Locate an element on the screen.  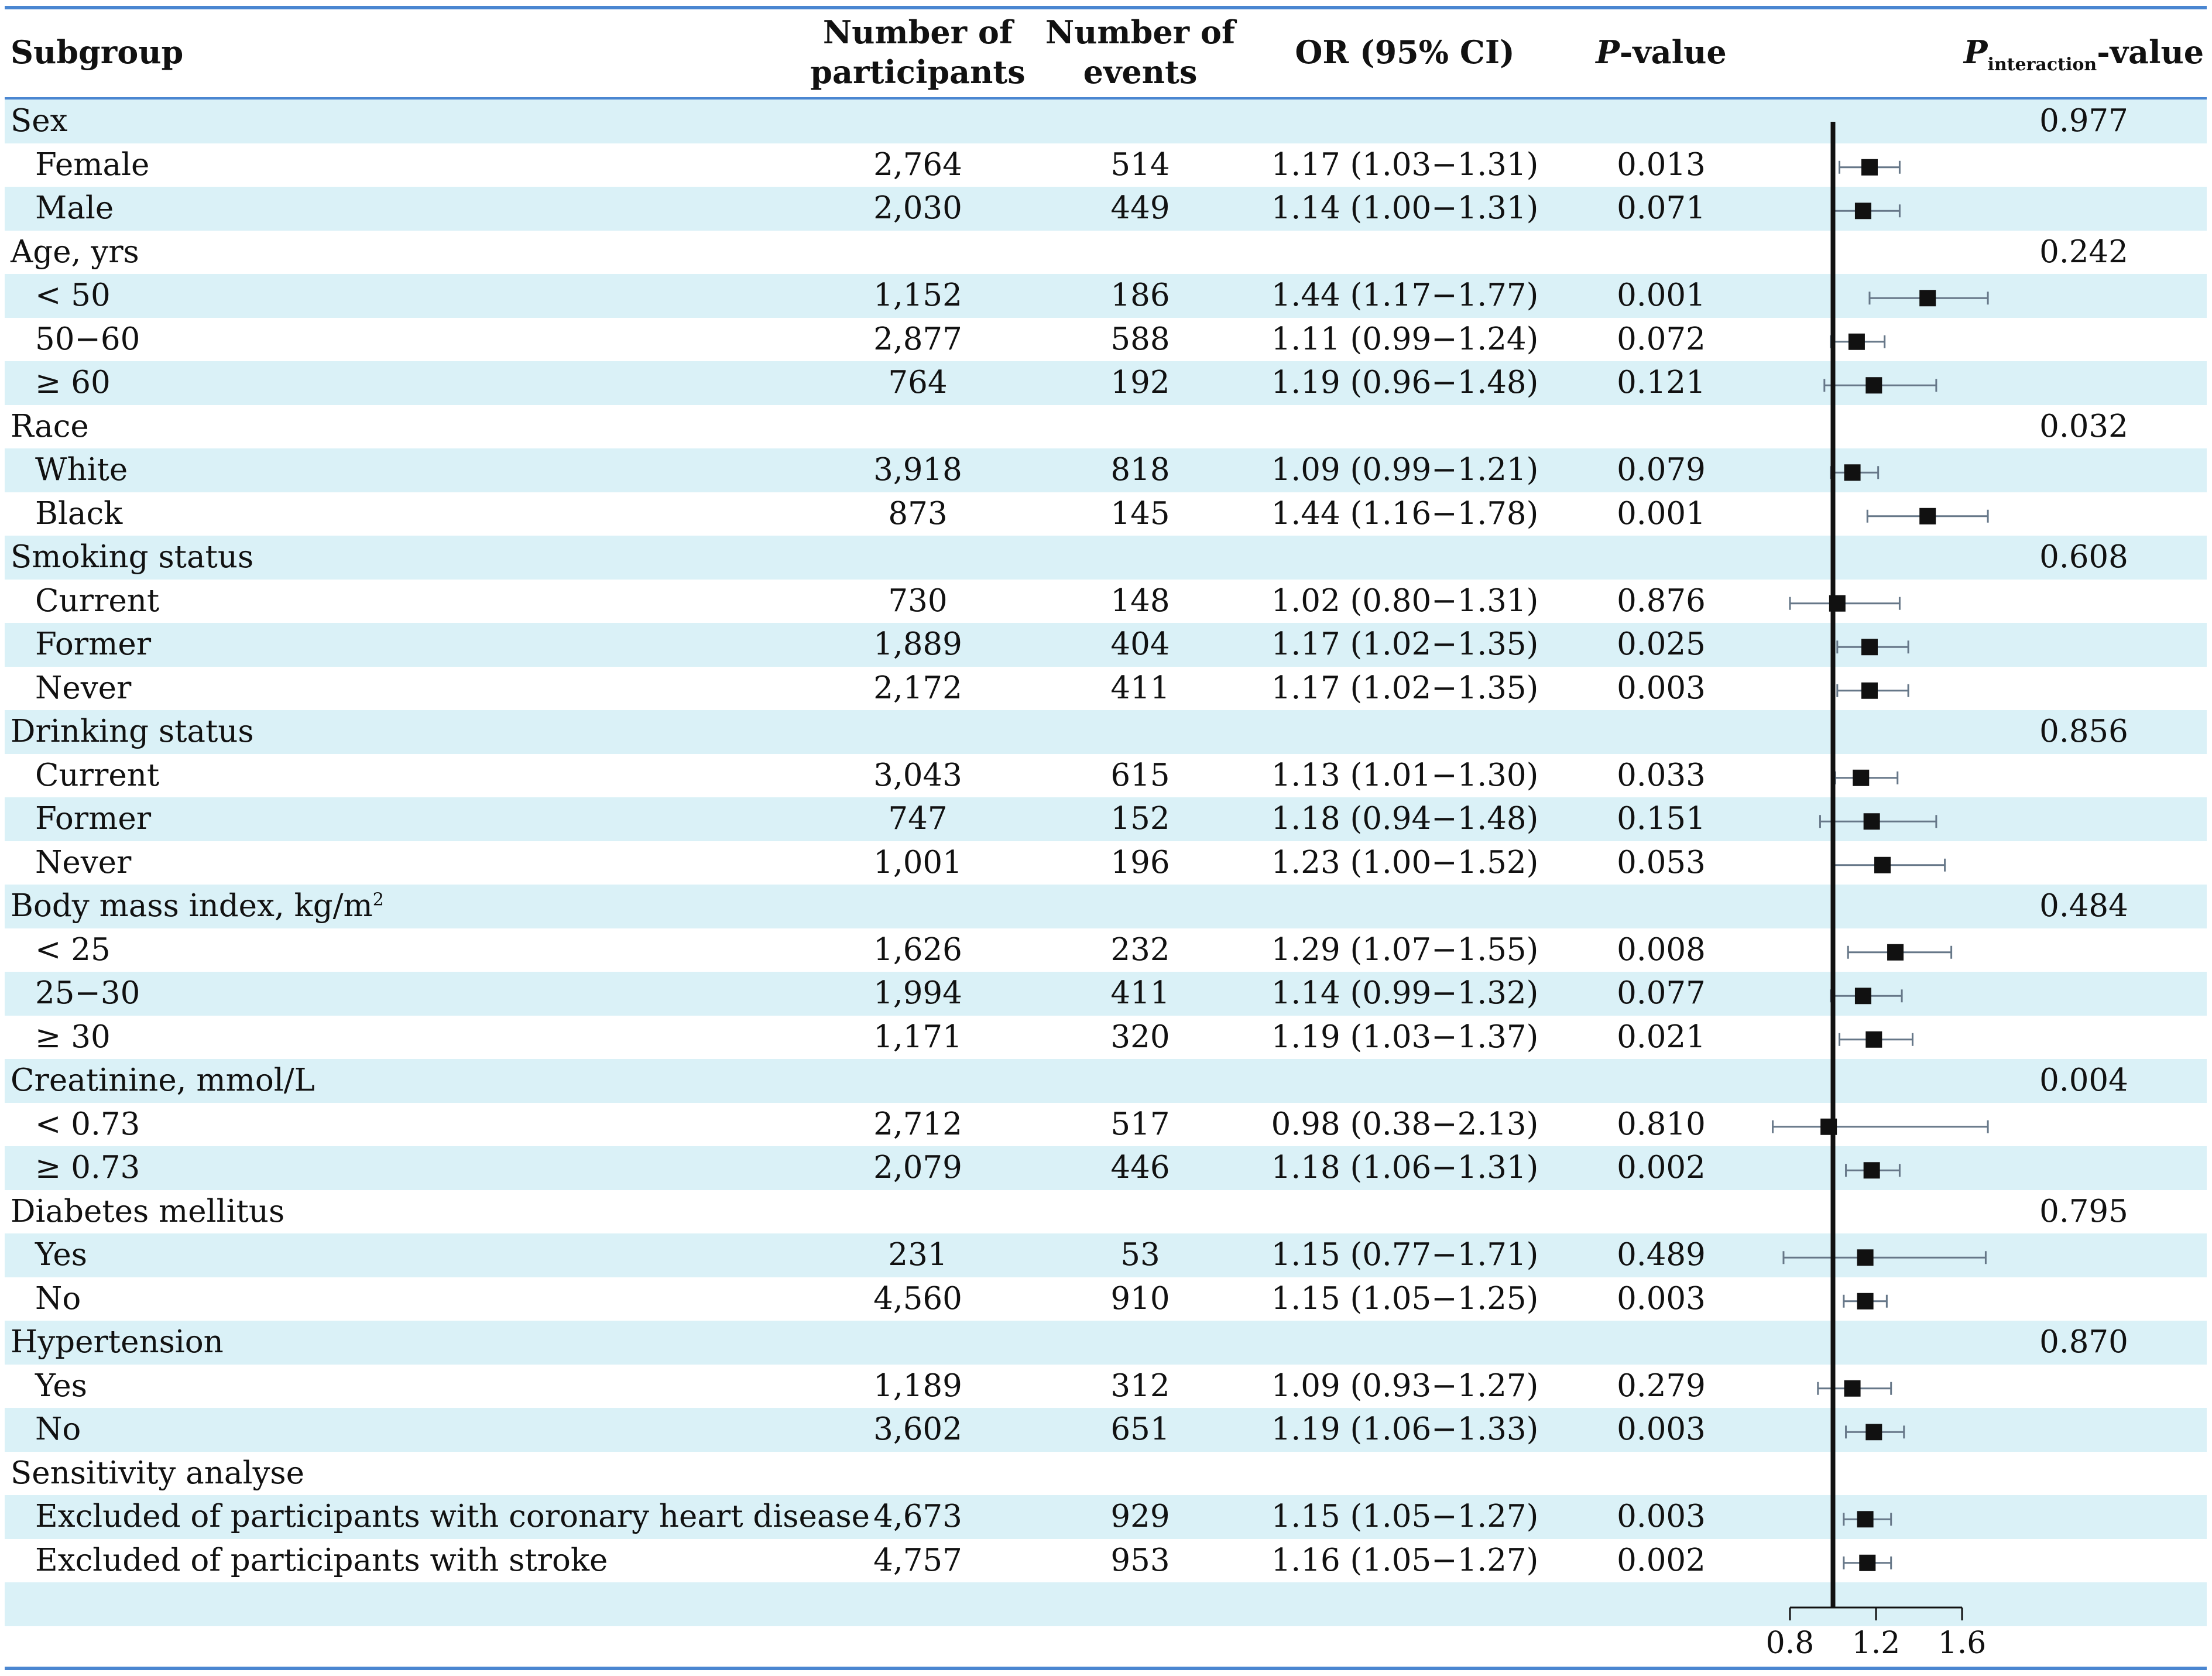
header-participants-line1: Number of is located at coordinates (917, 32).